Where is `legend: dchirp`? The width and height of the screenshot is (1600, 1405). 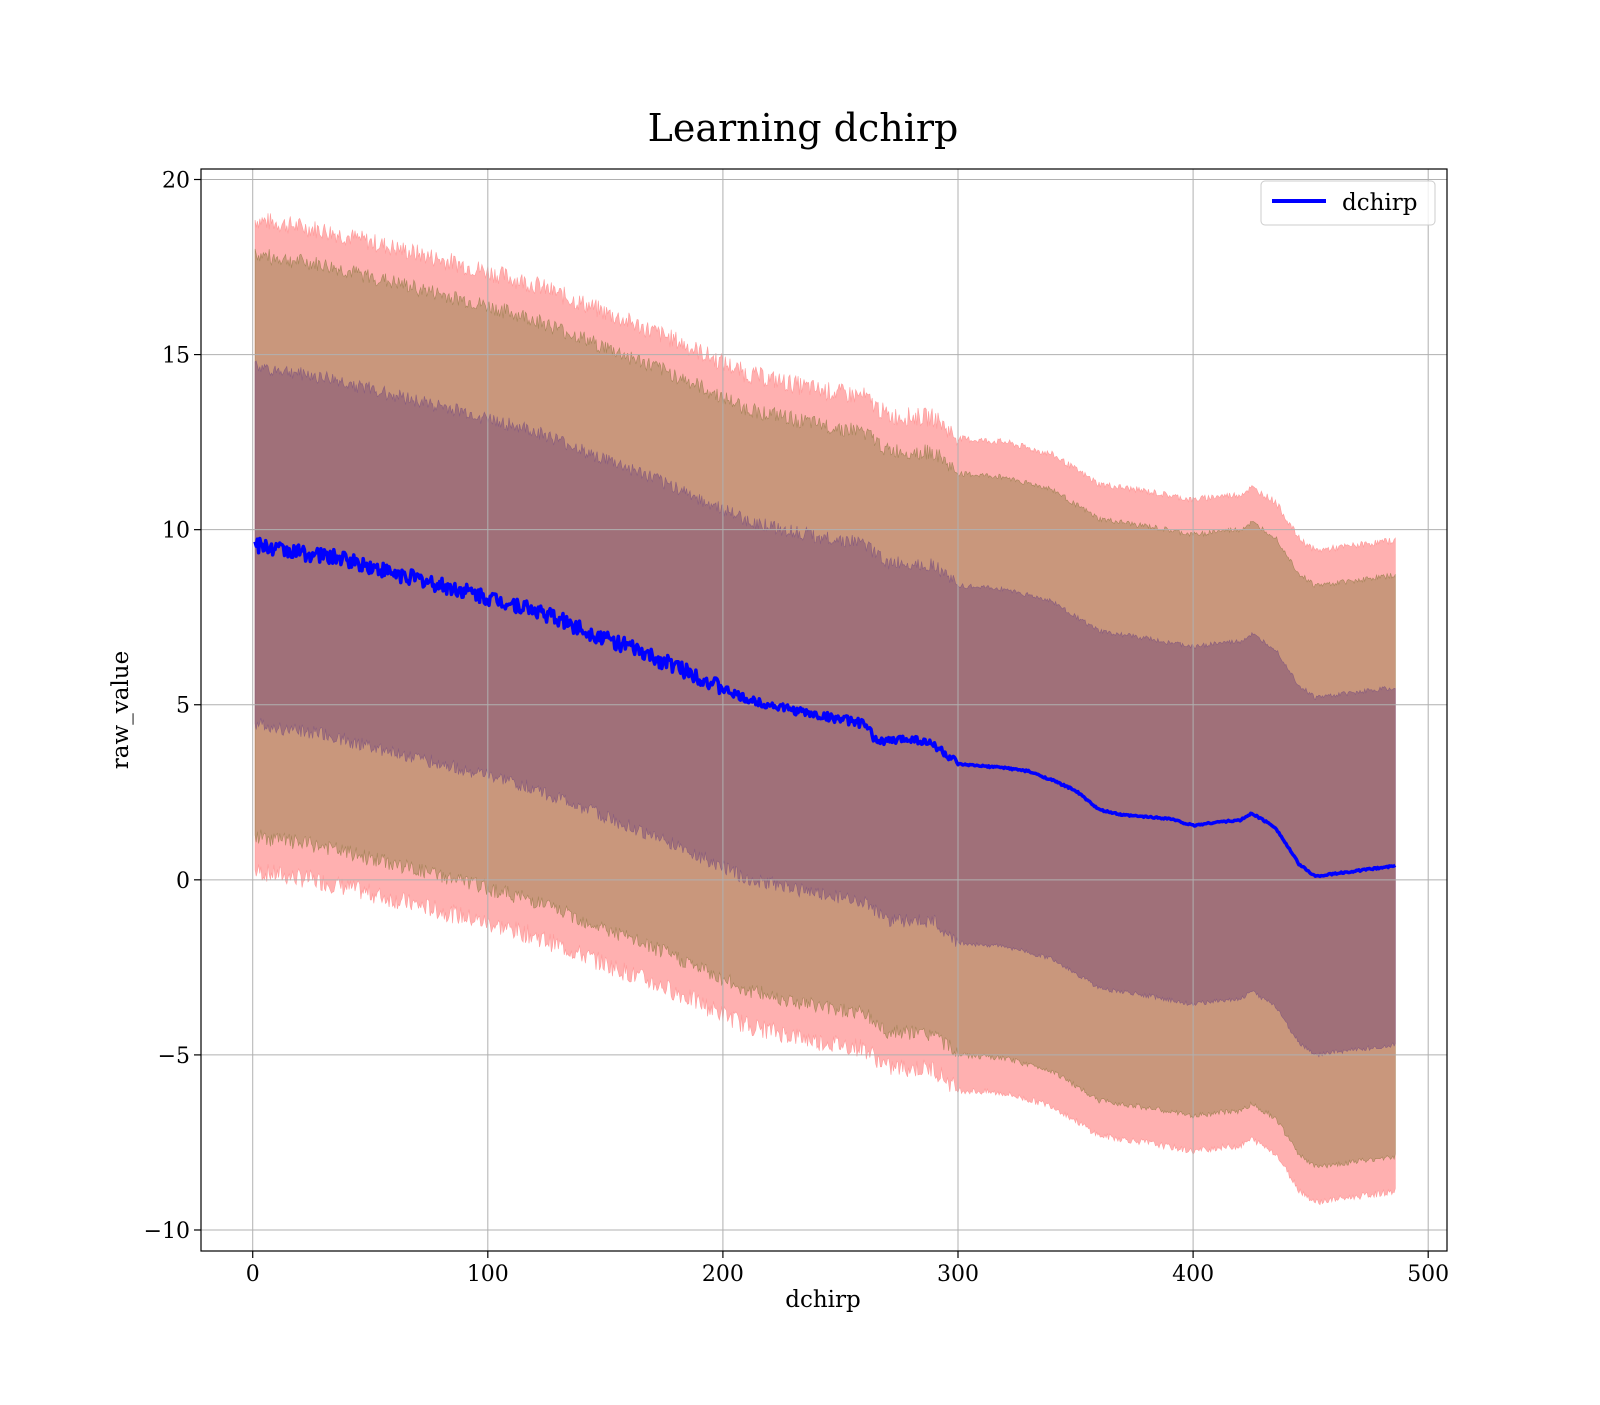
legend: dchirp is located at coordinates (1348, 203).